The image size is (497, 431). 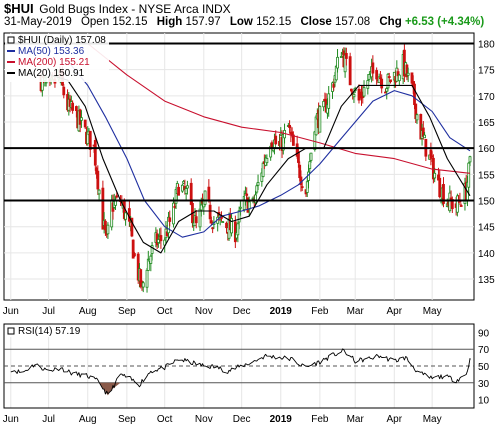 I want to click on rsi-x-tick-label: Jul, so click(x=48, y=419).